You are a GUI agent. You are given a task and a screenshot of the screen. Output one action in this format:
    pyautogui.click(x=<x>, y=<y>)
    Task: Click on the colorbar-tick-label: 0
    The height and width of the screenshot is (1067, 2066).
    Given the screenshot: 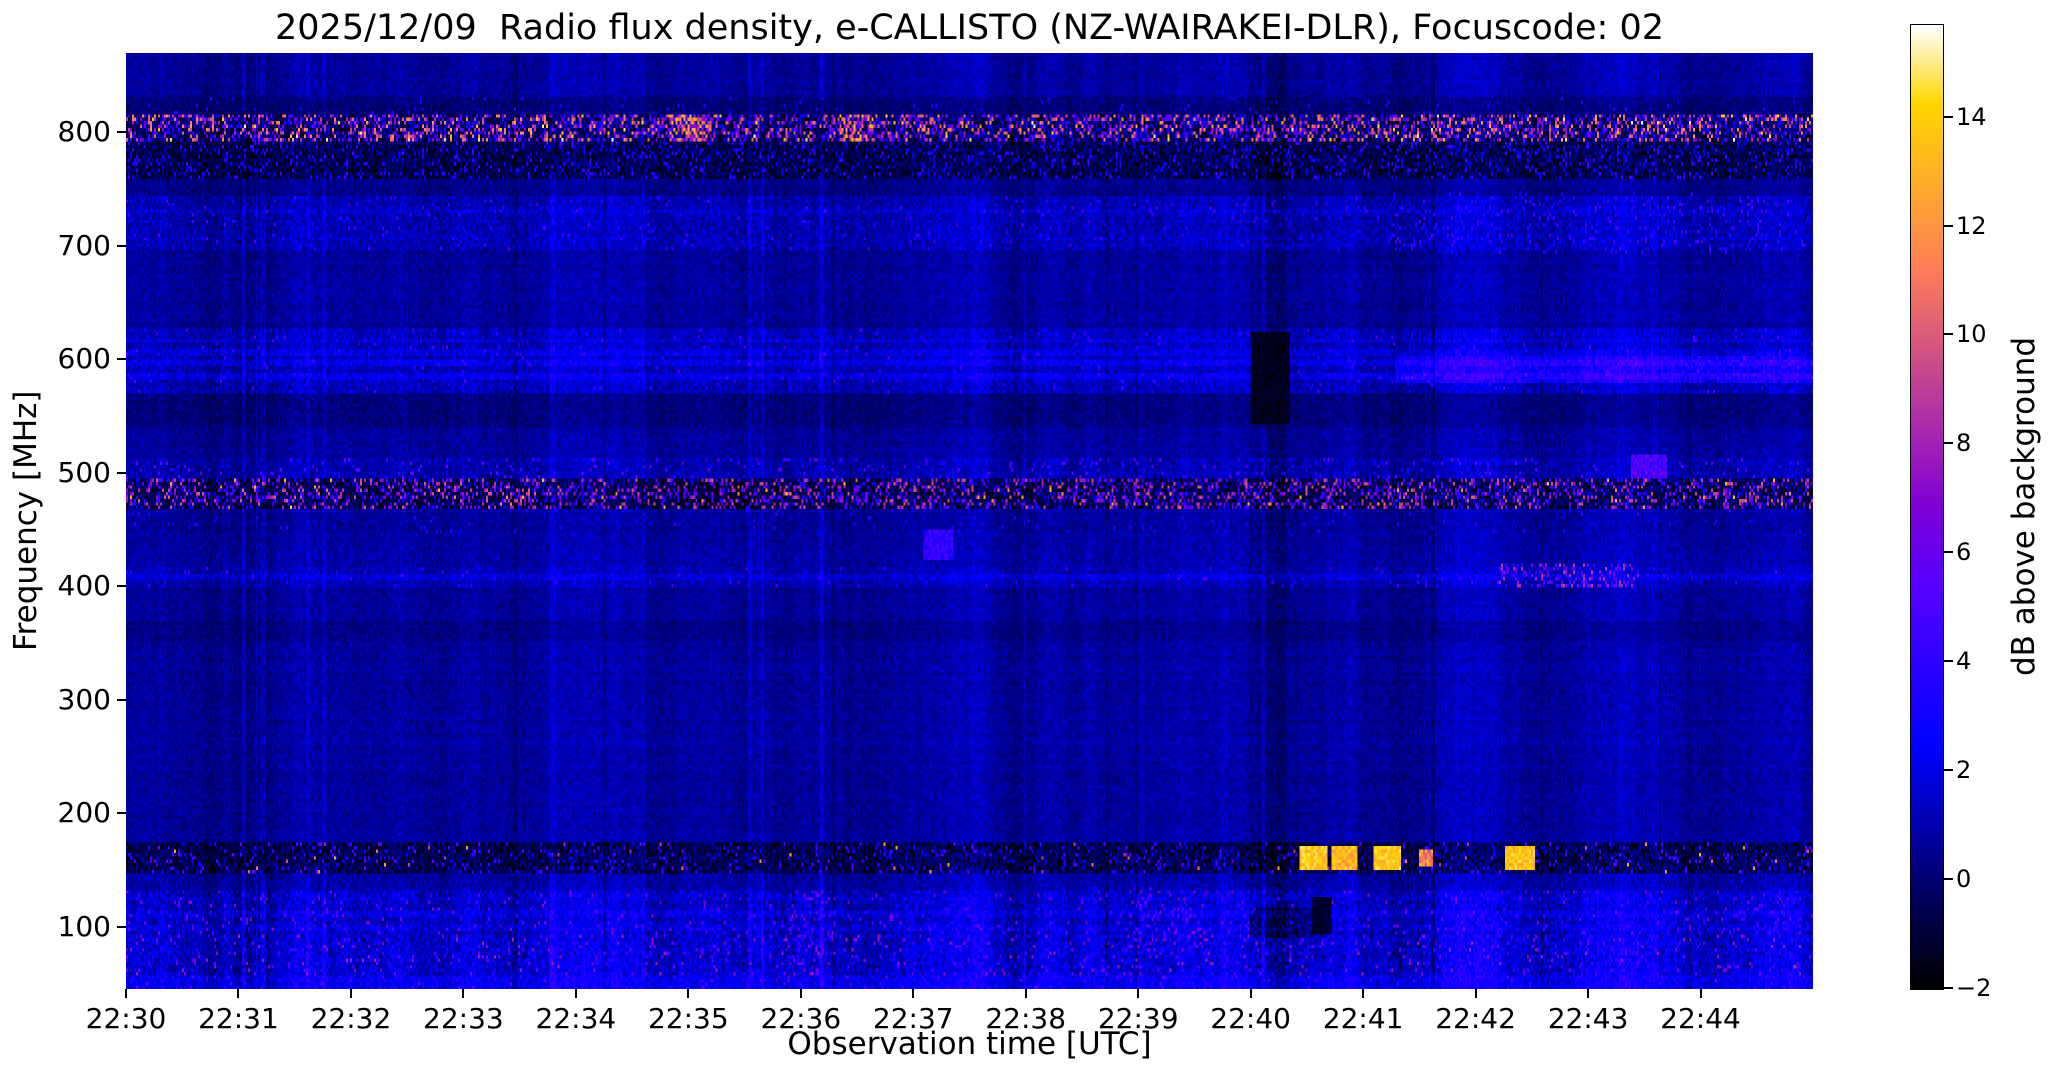 What is the action you would take?
    pyautogui.click(x=1964, y=879)
    